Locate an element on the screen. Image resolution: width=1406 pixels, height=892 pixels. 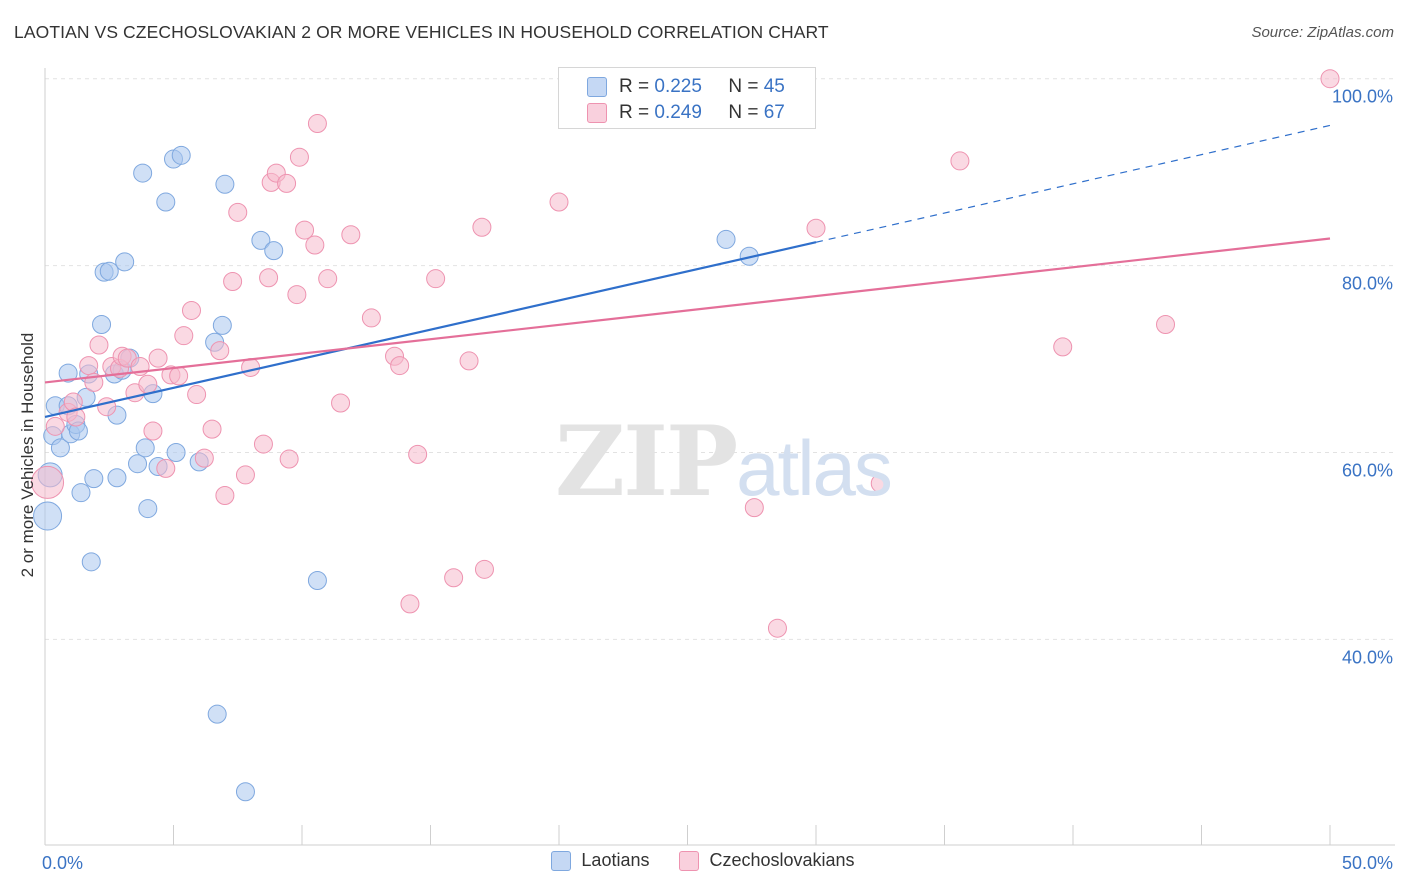
laotians-swatch is located at coordinates (597, 87).